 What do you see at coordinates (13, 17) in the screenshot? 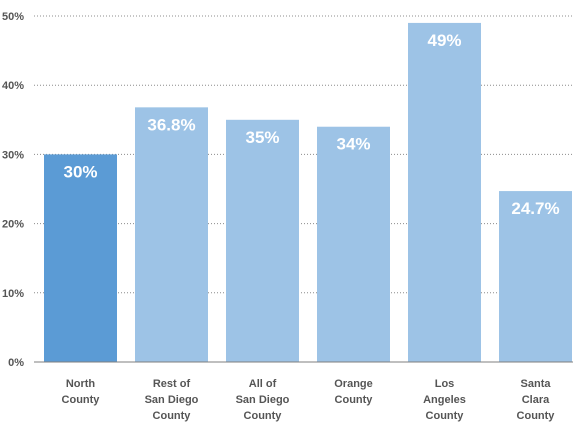
I see `y-tick-label: 50%` at bounding box center [13, 17].